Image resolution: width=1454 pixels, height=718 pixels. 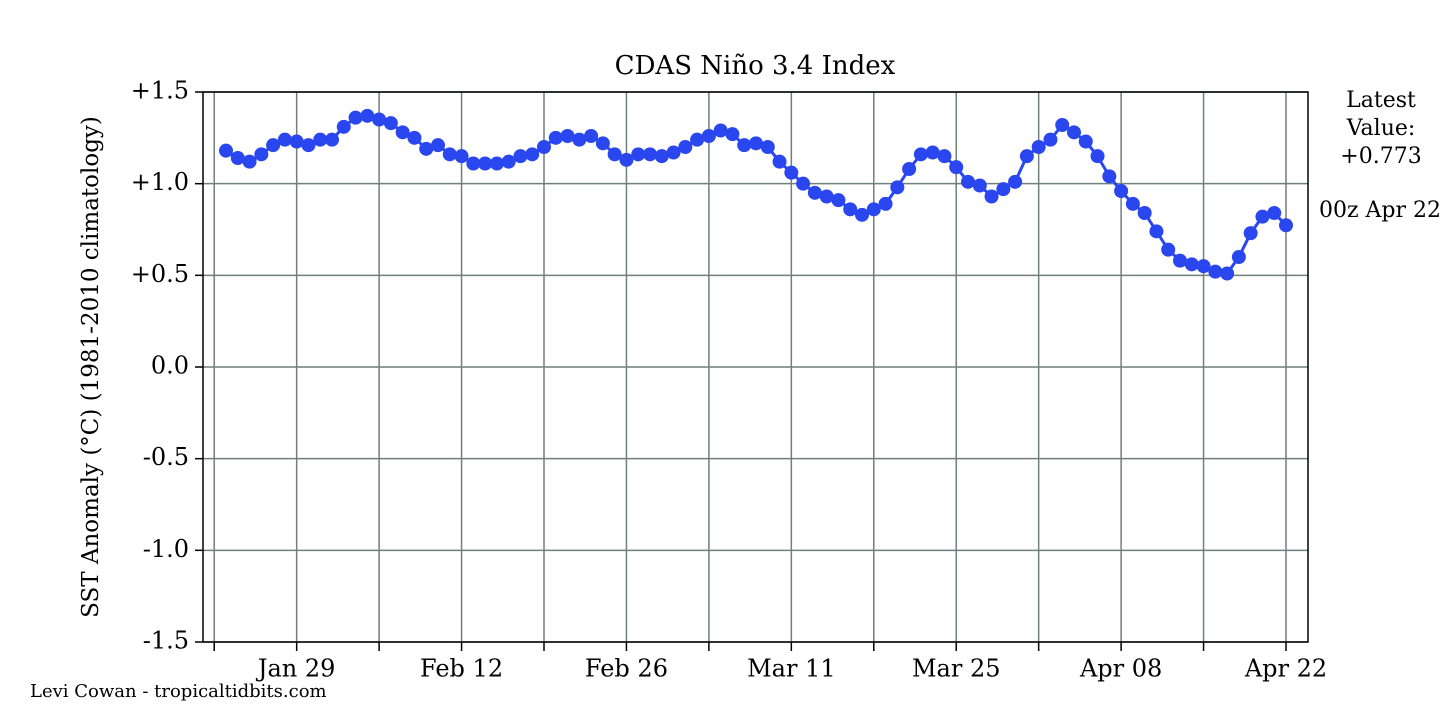 I want to click on x-tick-label: Feb 12, so click(x=461, y=669).